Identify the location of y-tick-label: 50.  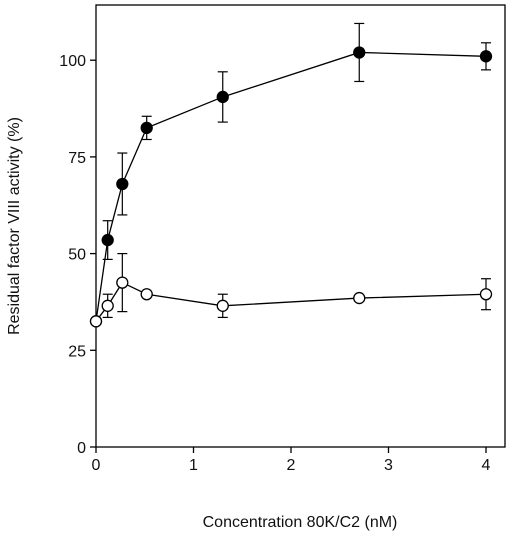
(77, 255).